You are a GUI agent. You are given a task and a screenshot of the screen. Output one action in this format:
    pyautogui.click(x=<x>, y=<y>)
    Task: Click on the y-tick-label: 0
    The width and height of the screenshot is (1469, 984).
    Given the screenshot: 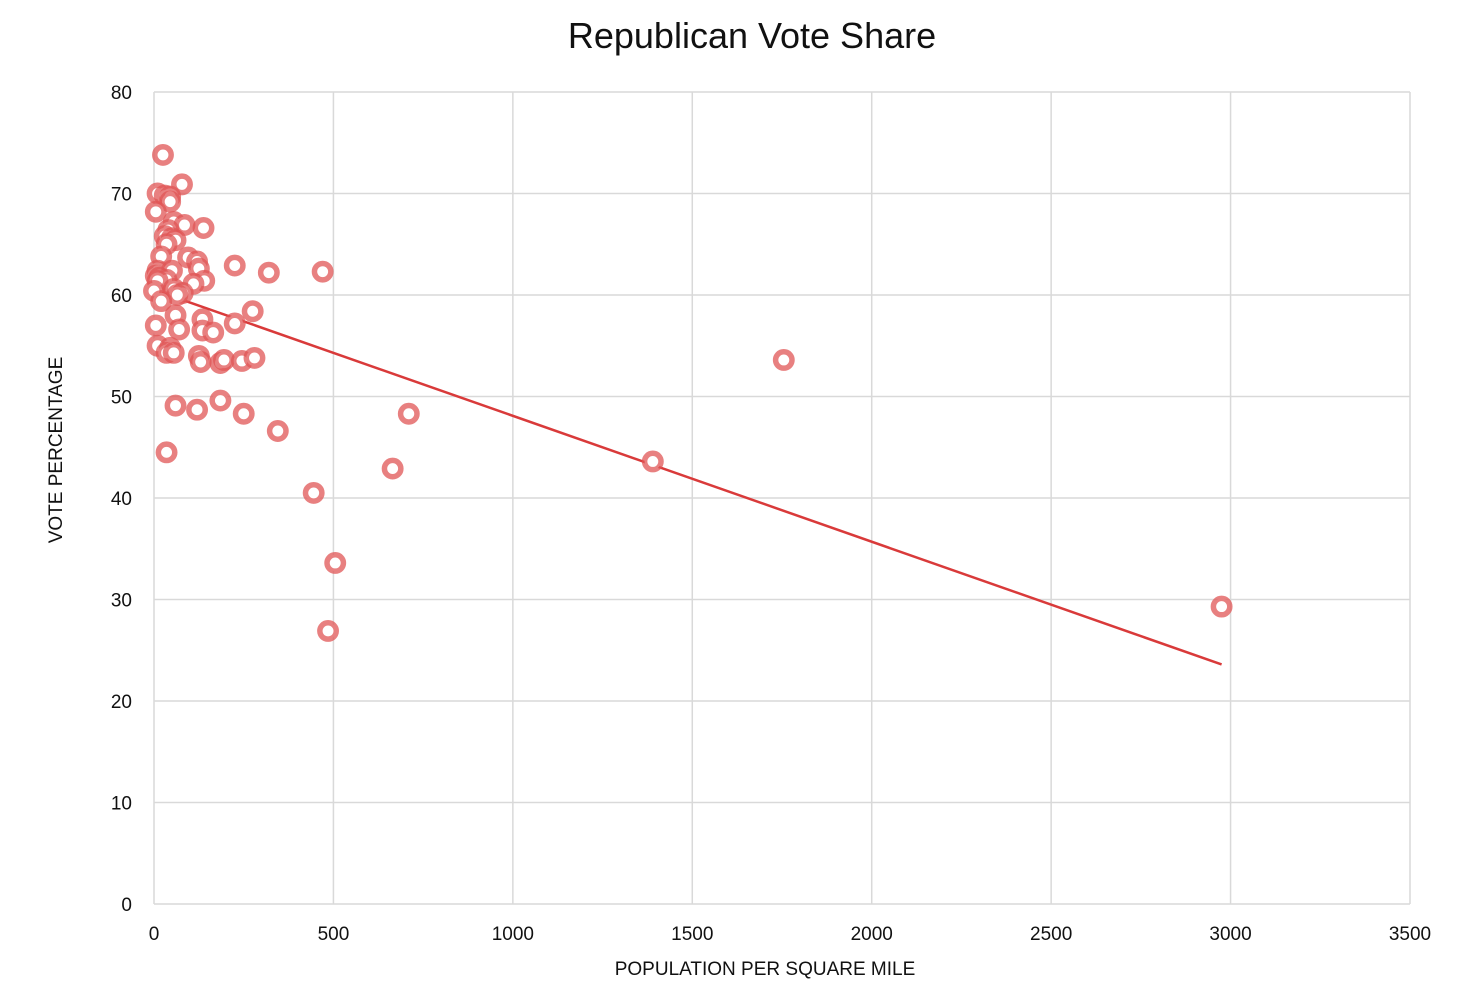 What is the action you would take?
    pyautogui.click(x=126, y=905)
    